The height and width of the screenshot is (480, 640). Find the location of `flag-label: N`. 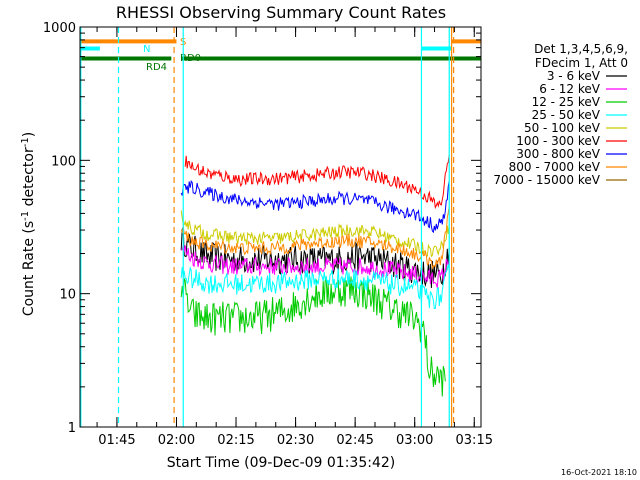

flag-label: N is located at coordinates (146, 49).